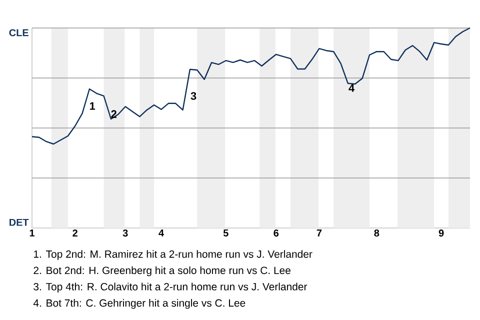 This screenshot has height=320, width=480. What do you see at coordinates (32, 233) in the screenshot?
I see `x-tick-label: 1` at bounding box center [32, 233].